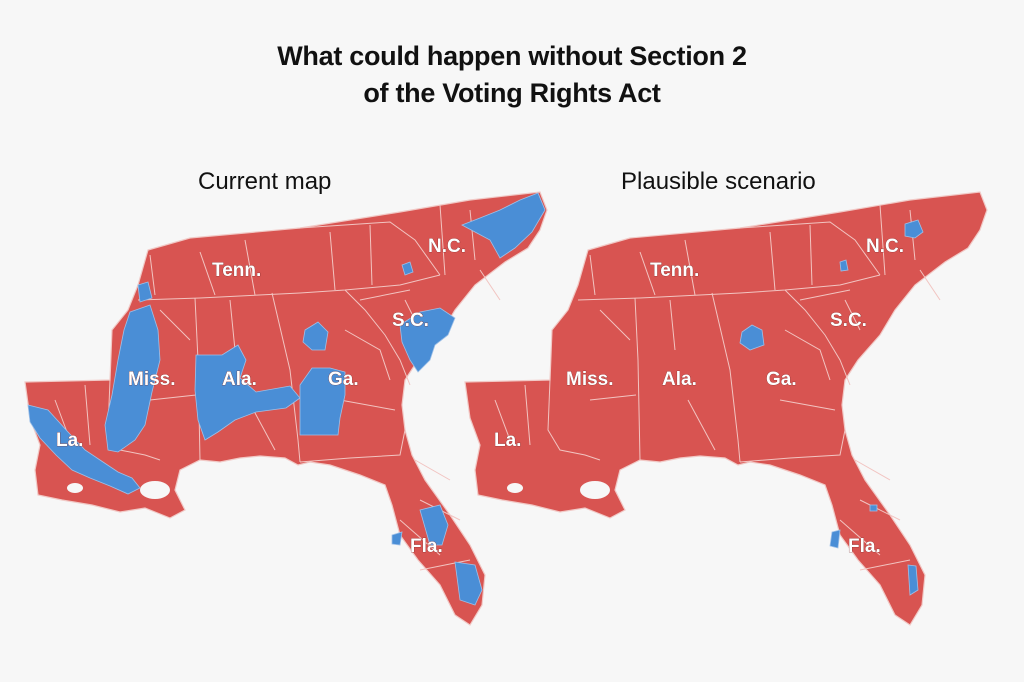  I want to click on current-map-subtitle: Current map, so click(265, 181).